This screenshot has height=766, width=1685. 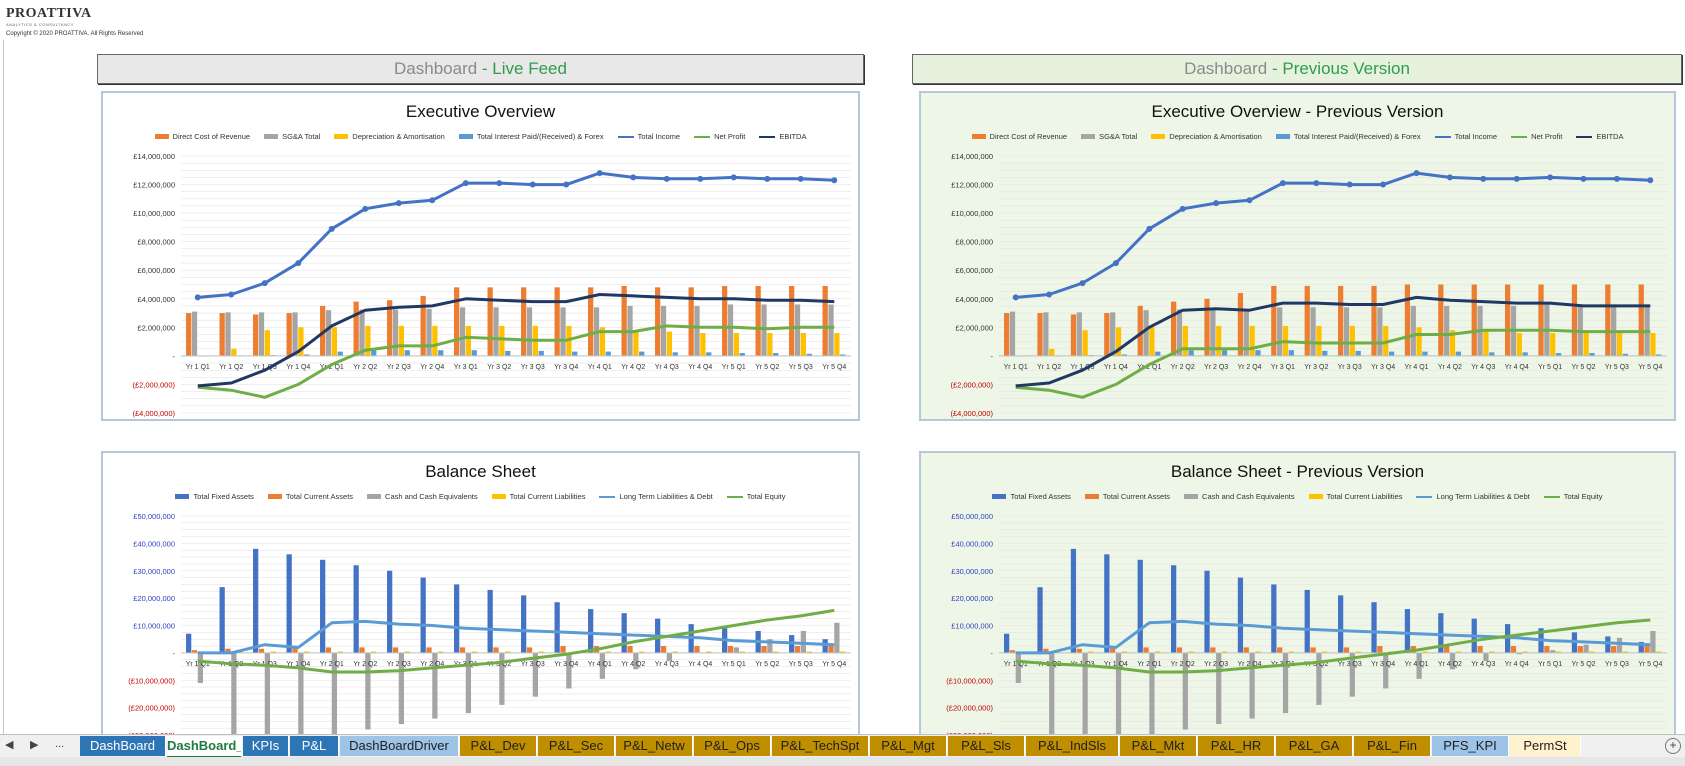 I want to click on line-ebitda, so click(x=516, y=340).